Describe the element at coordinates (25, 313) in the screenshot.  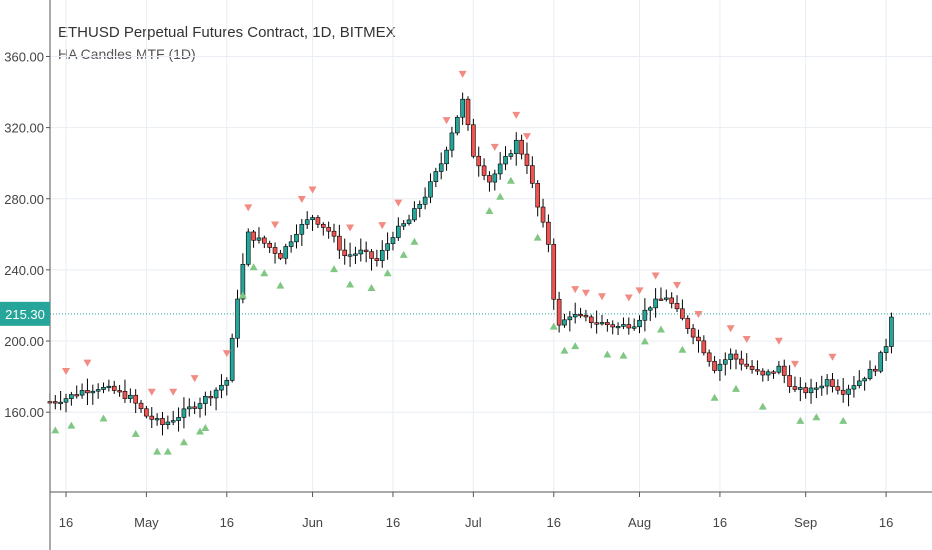
I see `price-tag-bg` at that location.